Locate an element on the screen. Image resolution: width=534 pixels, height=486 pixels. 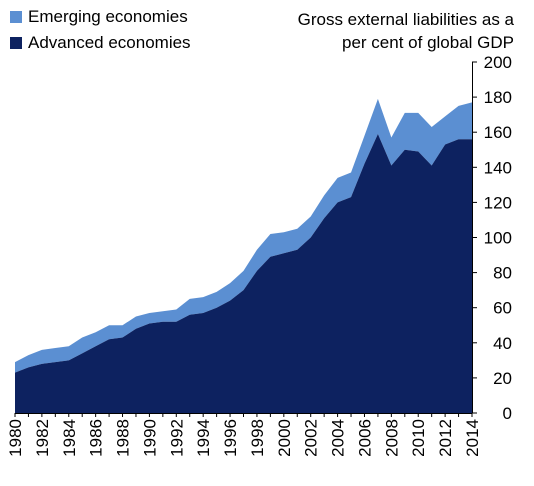
legend-label-emerging: Emerging economies is located at coordinates (108, 16).